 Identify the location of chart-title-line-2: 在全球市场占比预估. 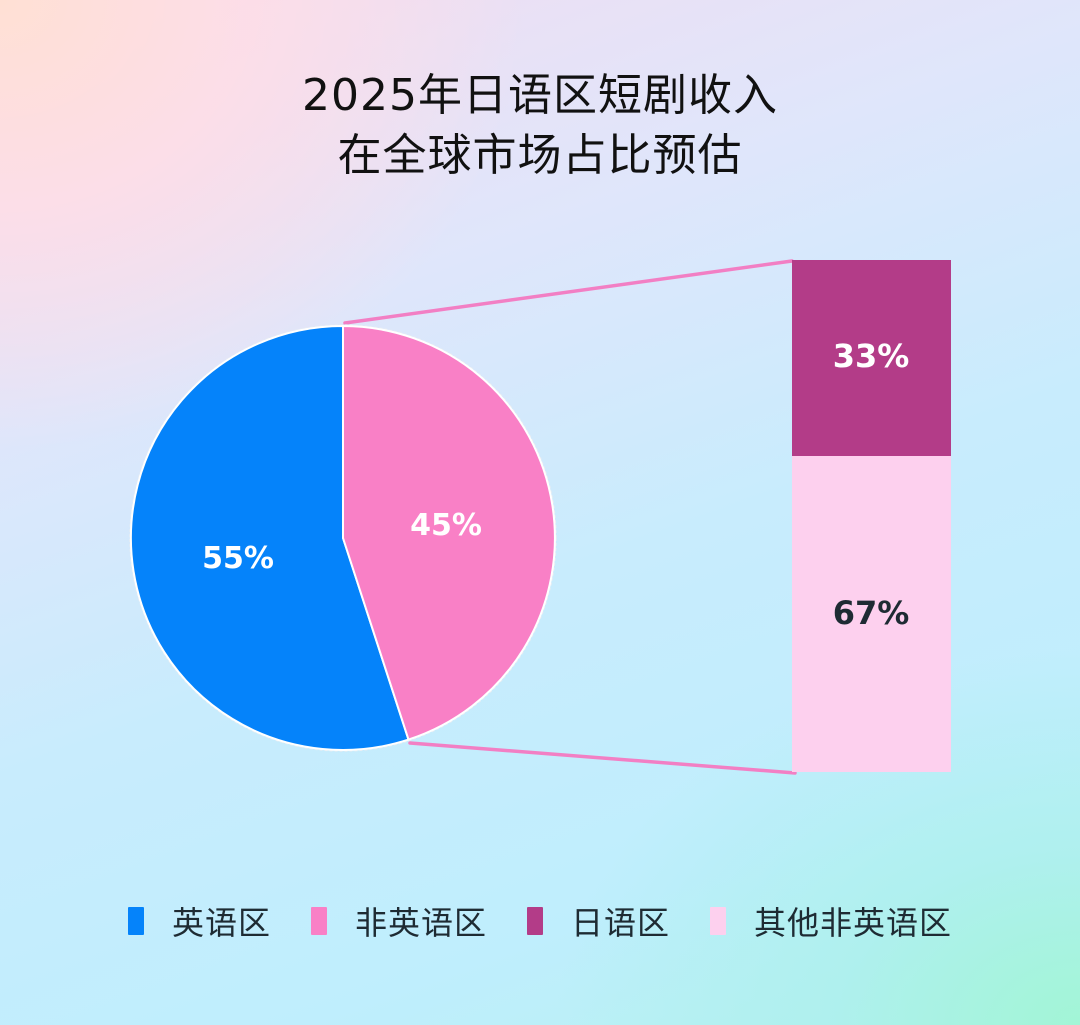
(540, 155).